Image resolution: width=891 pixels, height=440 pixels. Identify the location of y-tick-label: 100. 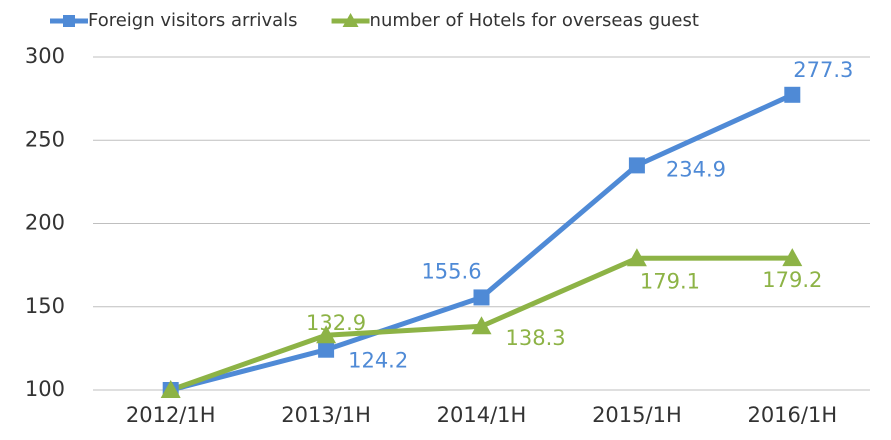
(45, 389).